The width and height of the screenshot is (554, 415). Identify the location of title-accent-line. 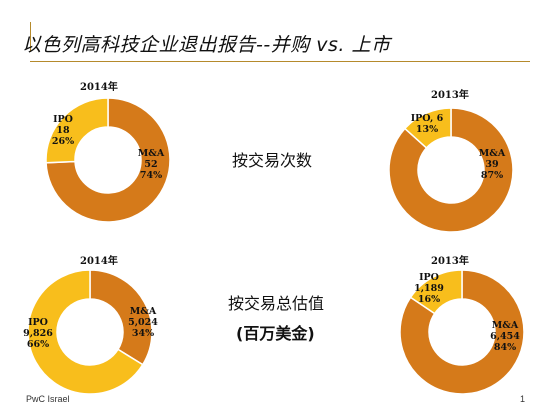
(30, 37).